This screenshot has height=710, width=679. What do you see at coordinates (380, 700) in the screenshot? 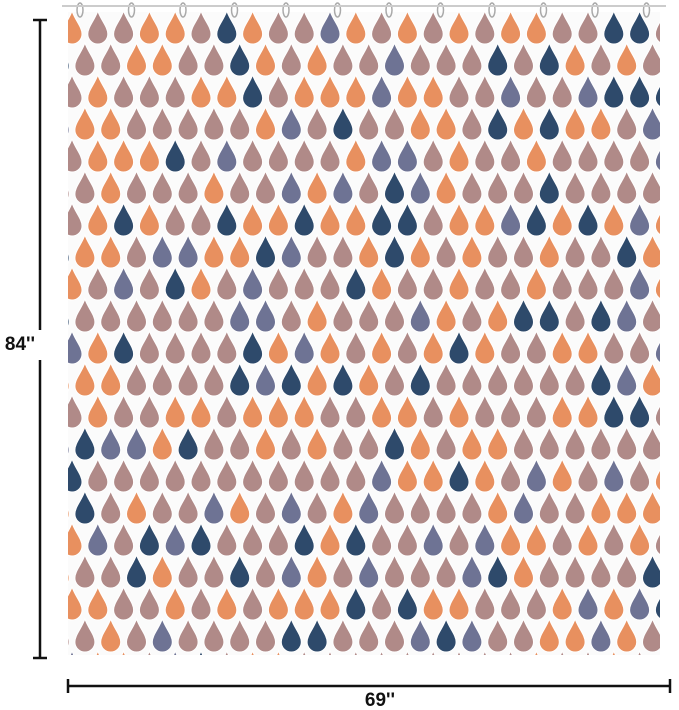
I see `width-label: 69''` at bounding box center [380, 700].